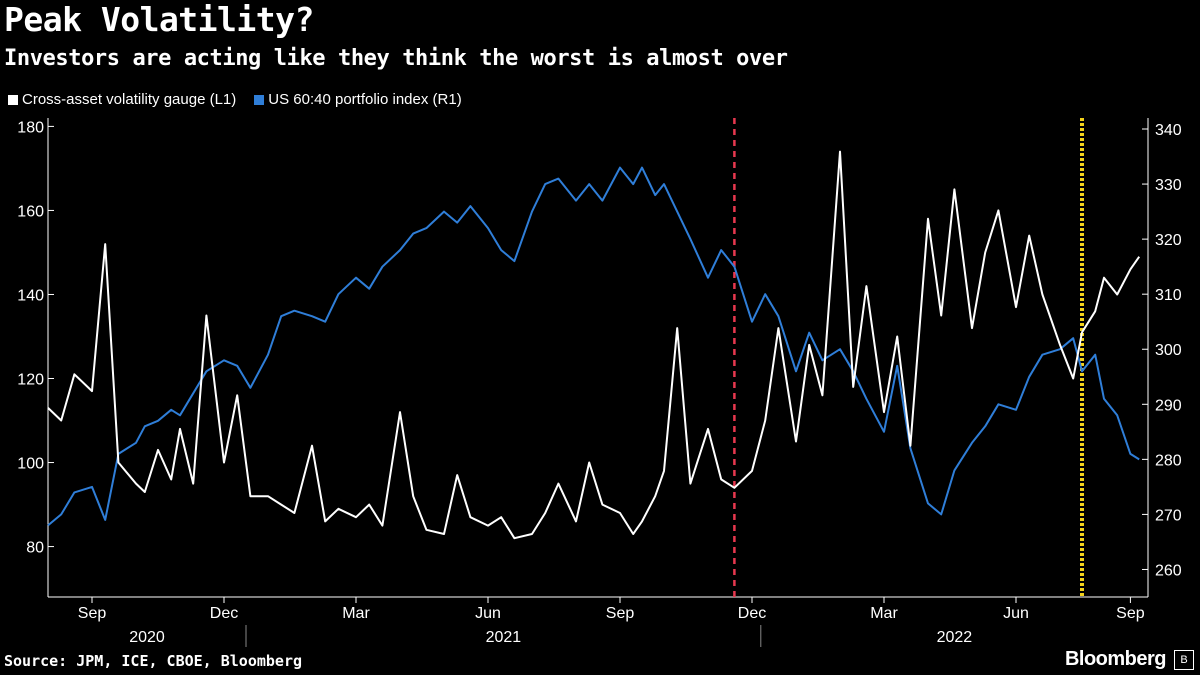  What do you see at coordinates (1168, 185) in the screenshot?
I see `right-tick-label: 330` at bounding box center [1168, 185].